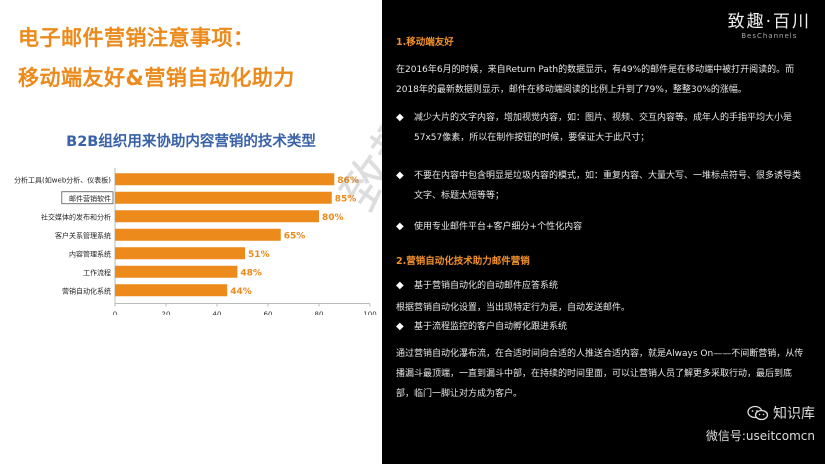 The height and width of the screenshot is (464, 825). Describe the element at coordinates (97, 272) in the screenshot. I see `category-label: 工作流程` at that location.